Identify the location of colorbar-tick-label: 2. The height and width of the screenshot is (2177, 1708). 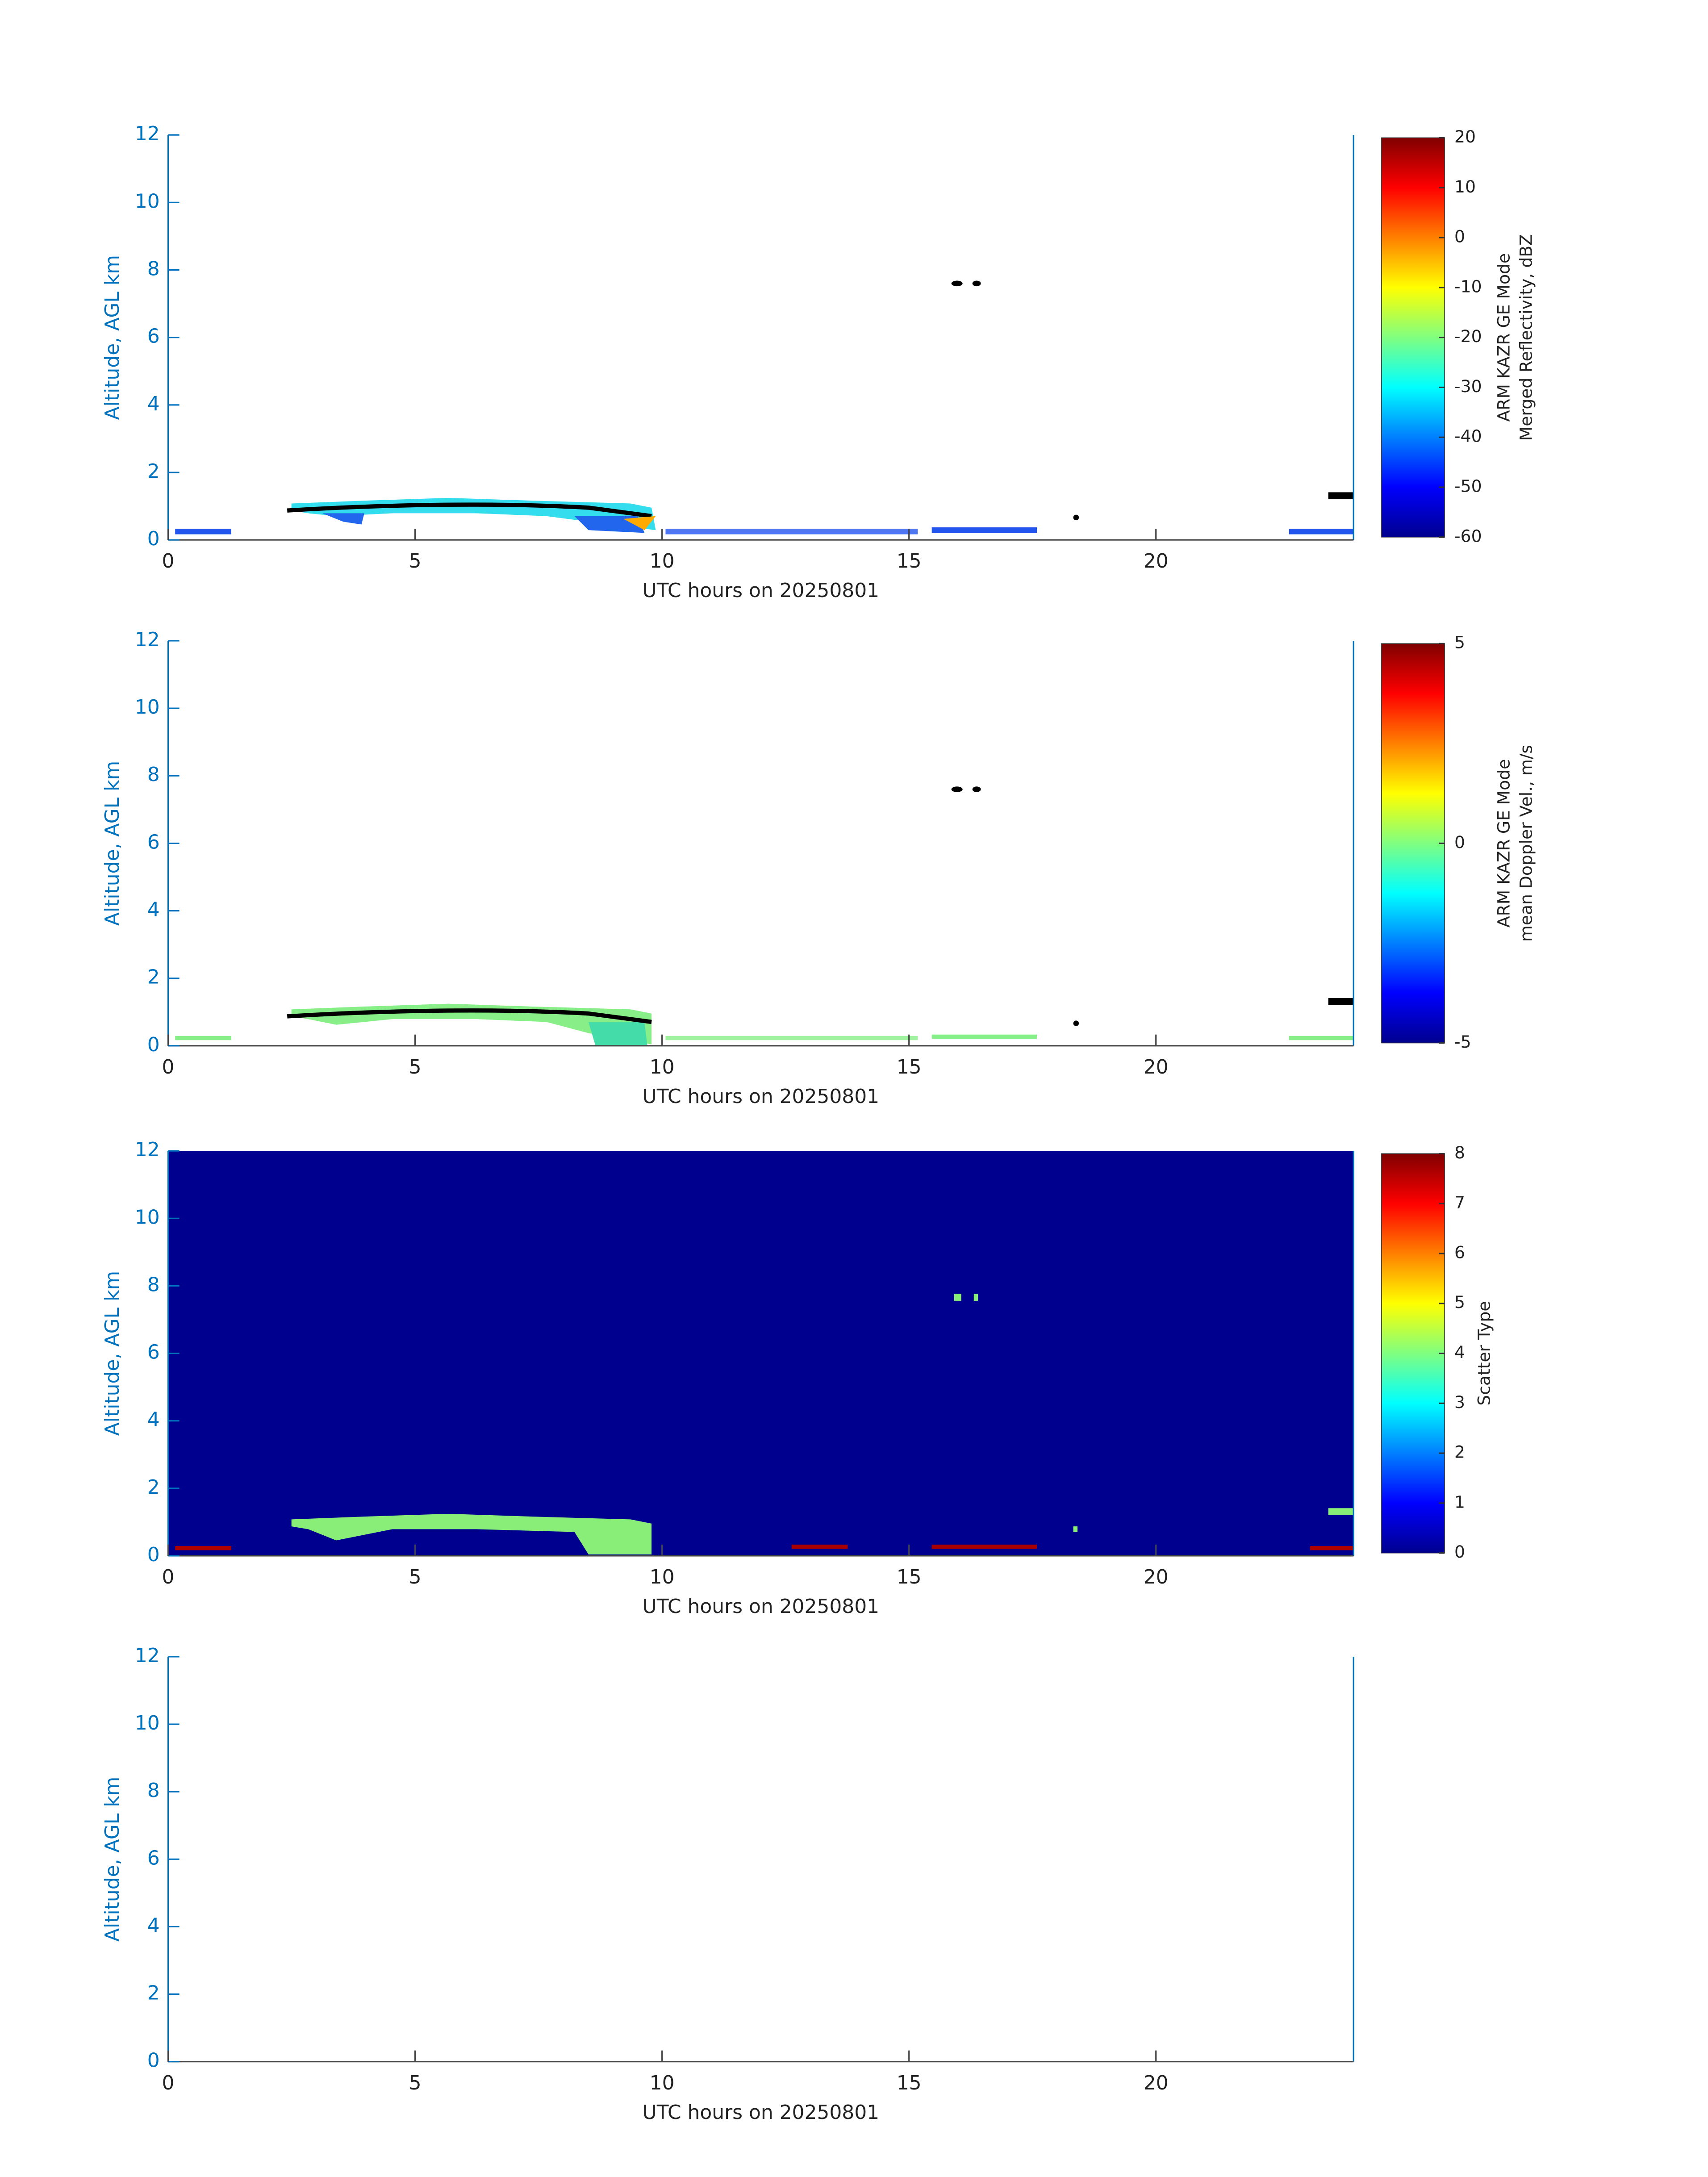
(1459, 1452).